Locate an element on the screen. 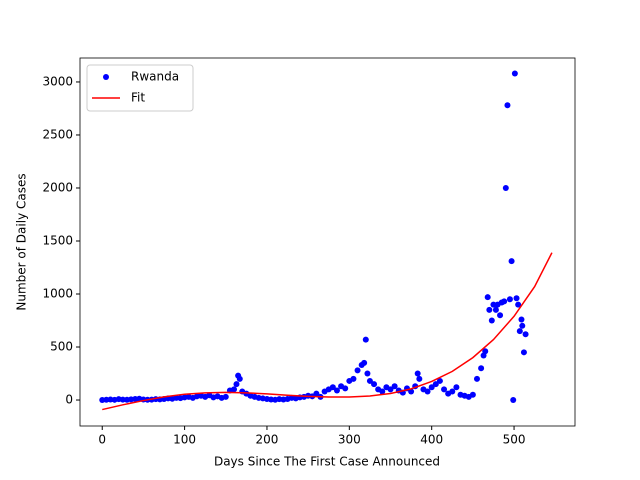 The height and width of the screenshot is (480, 640). x-axis-label: Days Since The First Case Announced is located at coordinates (327, 462).